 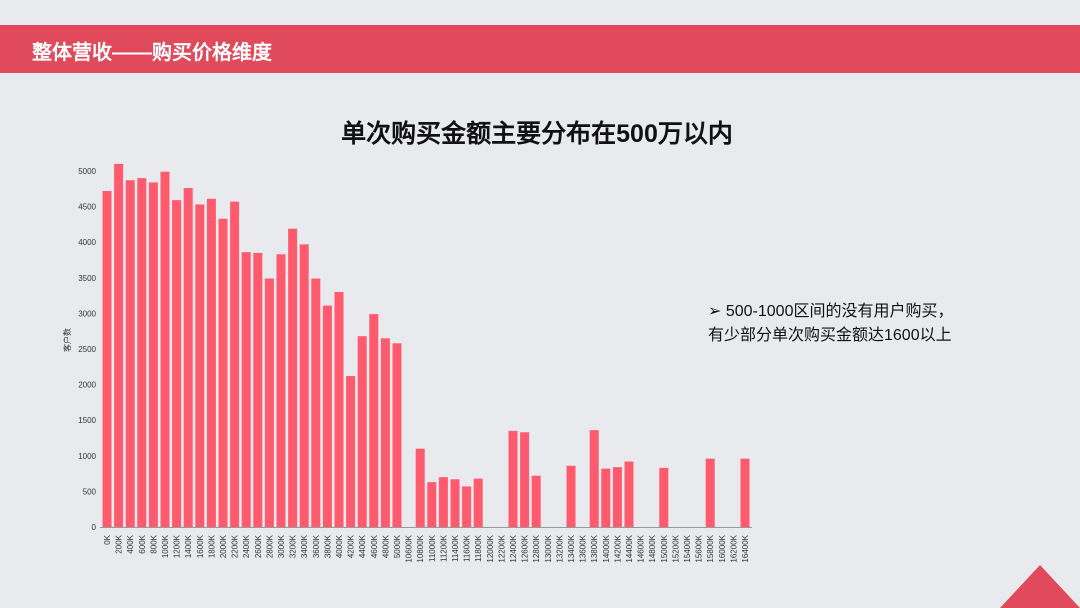 What do you see at coordinates (235, 546) in the screenshot?
I see `x-tick-label: 2200K` at bounding box center [235, 546].